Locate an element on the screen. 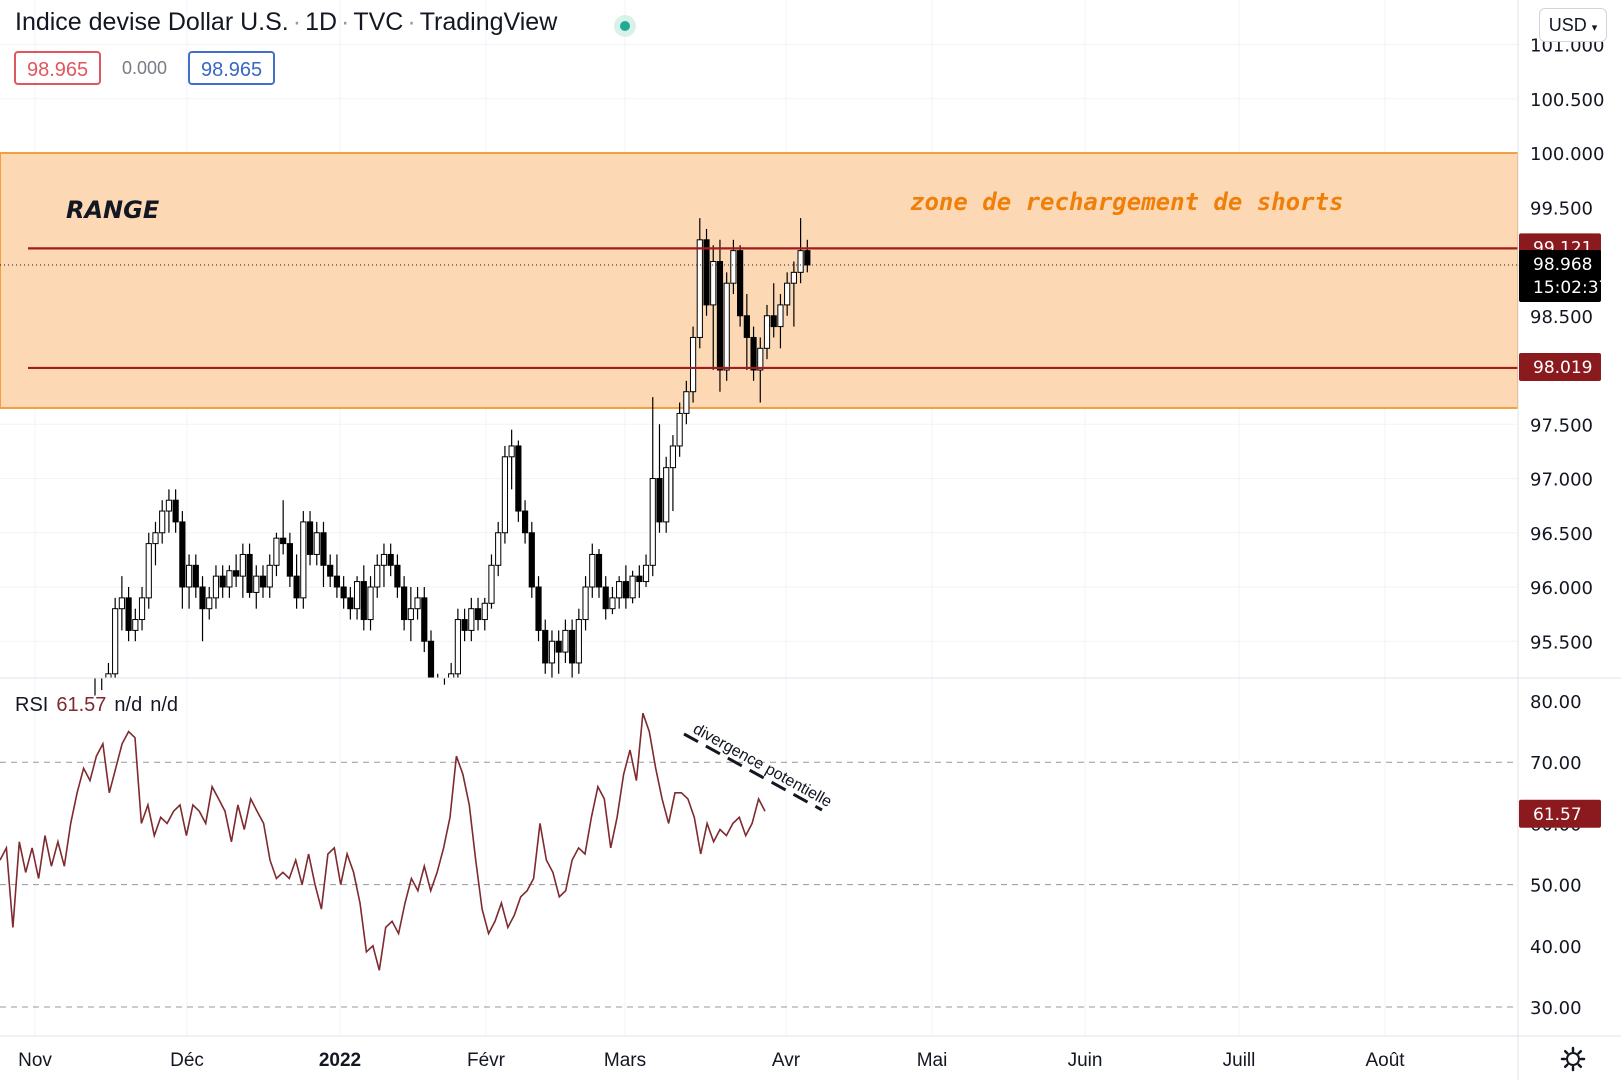 This screenshot has height=1080, width=1621. time-tick: Juin is located at coordinates (1085, 1060).